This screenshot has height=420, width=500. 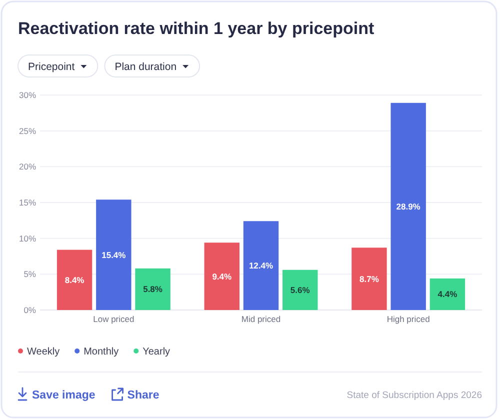 What do you see at coordinates (408, 319) in the screenshot?
I see `x-tick-label: High priced` at bounding box center [408, 319].